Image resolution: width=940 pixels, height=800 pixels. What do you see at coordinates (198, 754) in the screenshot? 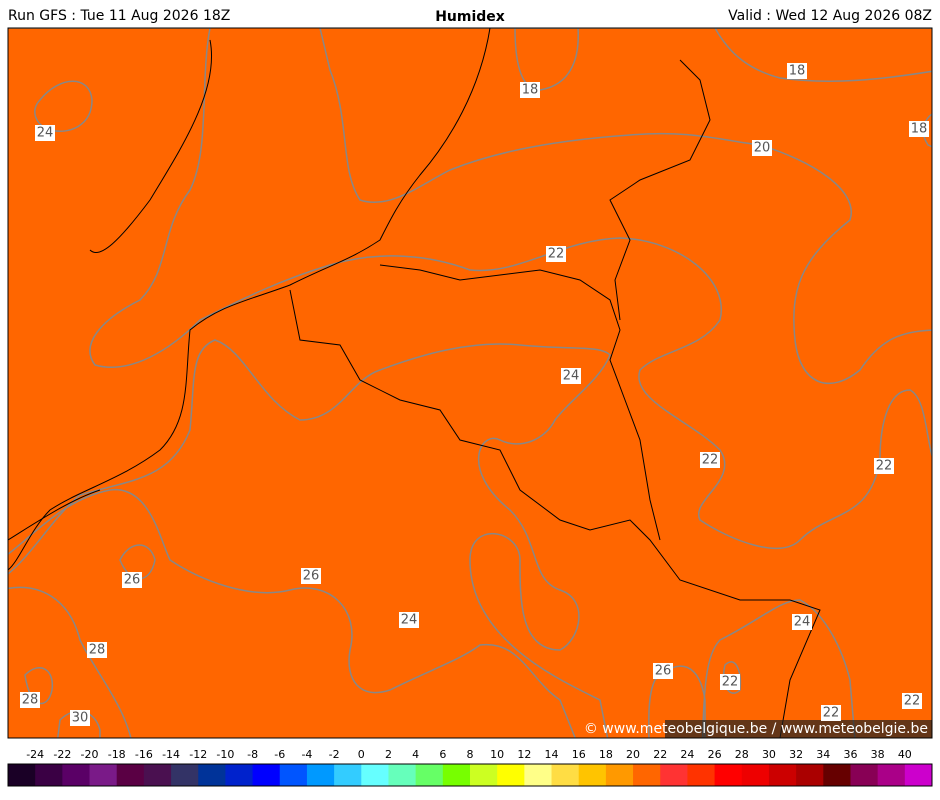
I see `colorbar-label: -12` at bounding box center [198, 754].